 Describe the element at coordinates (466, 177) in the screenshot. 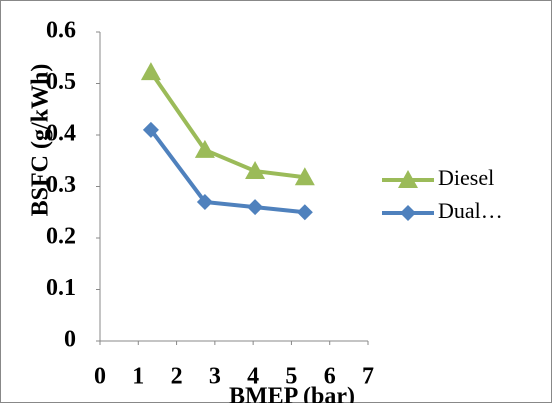

I see `legend-label: Diesel` at that location.